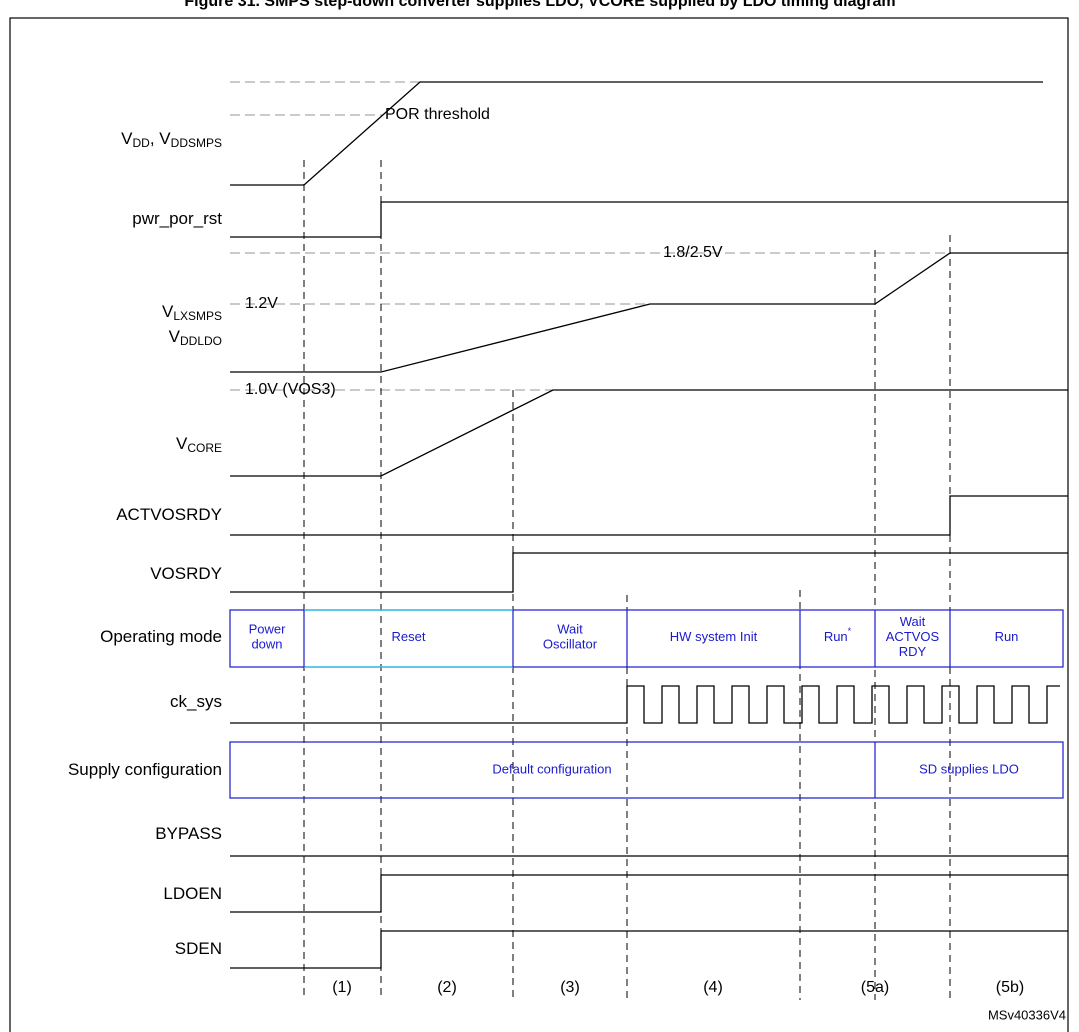 This screenshot has width=1079, height=1032. I want to click on signal-label: VOSRDY, so click(186, 573).